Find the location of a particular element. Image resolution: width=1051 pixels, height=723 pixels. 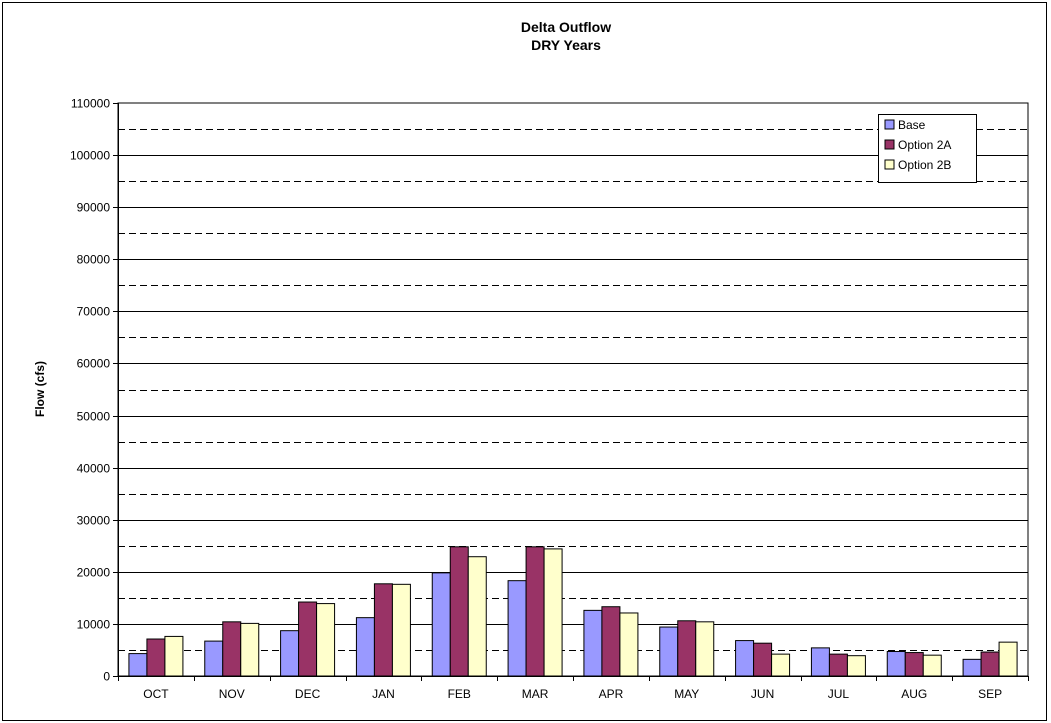

x-tick-label: JUN is located at coordinates (762, 694).